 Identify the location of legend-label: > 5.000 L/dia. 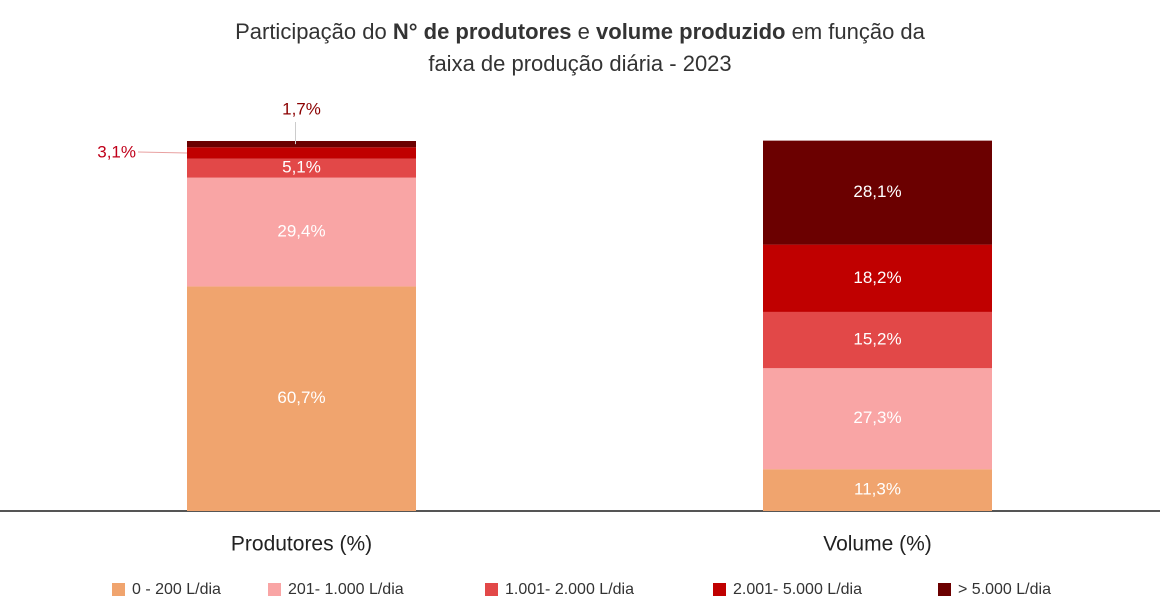
(1004, 589).